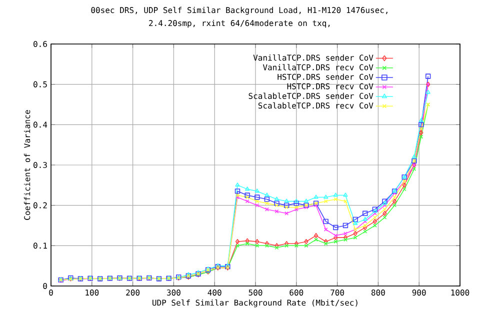  What do you see at coordinates (378, 293) in the screenshot?
I see `x-tick-label: 800` at bounding box center [378, 293].